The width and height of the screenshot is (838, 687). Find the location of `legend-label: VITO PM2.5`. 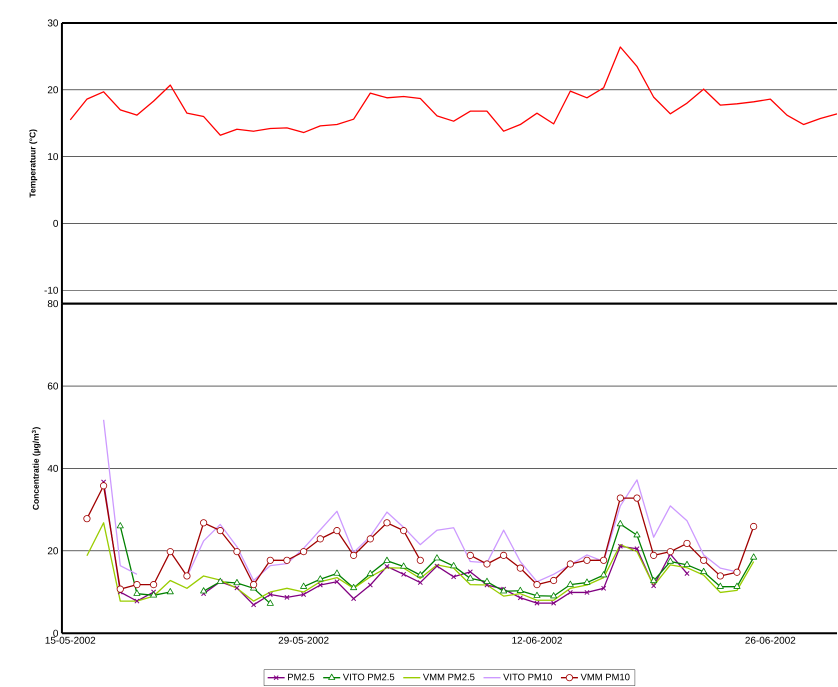

legend-label: VITO PM2.5 is located at coordinates (368, 677).